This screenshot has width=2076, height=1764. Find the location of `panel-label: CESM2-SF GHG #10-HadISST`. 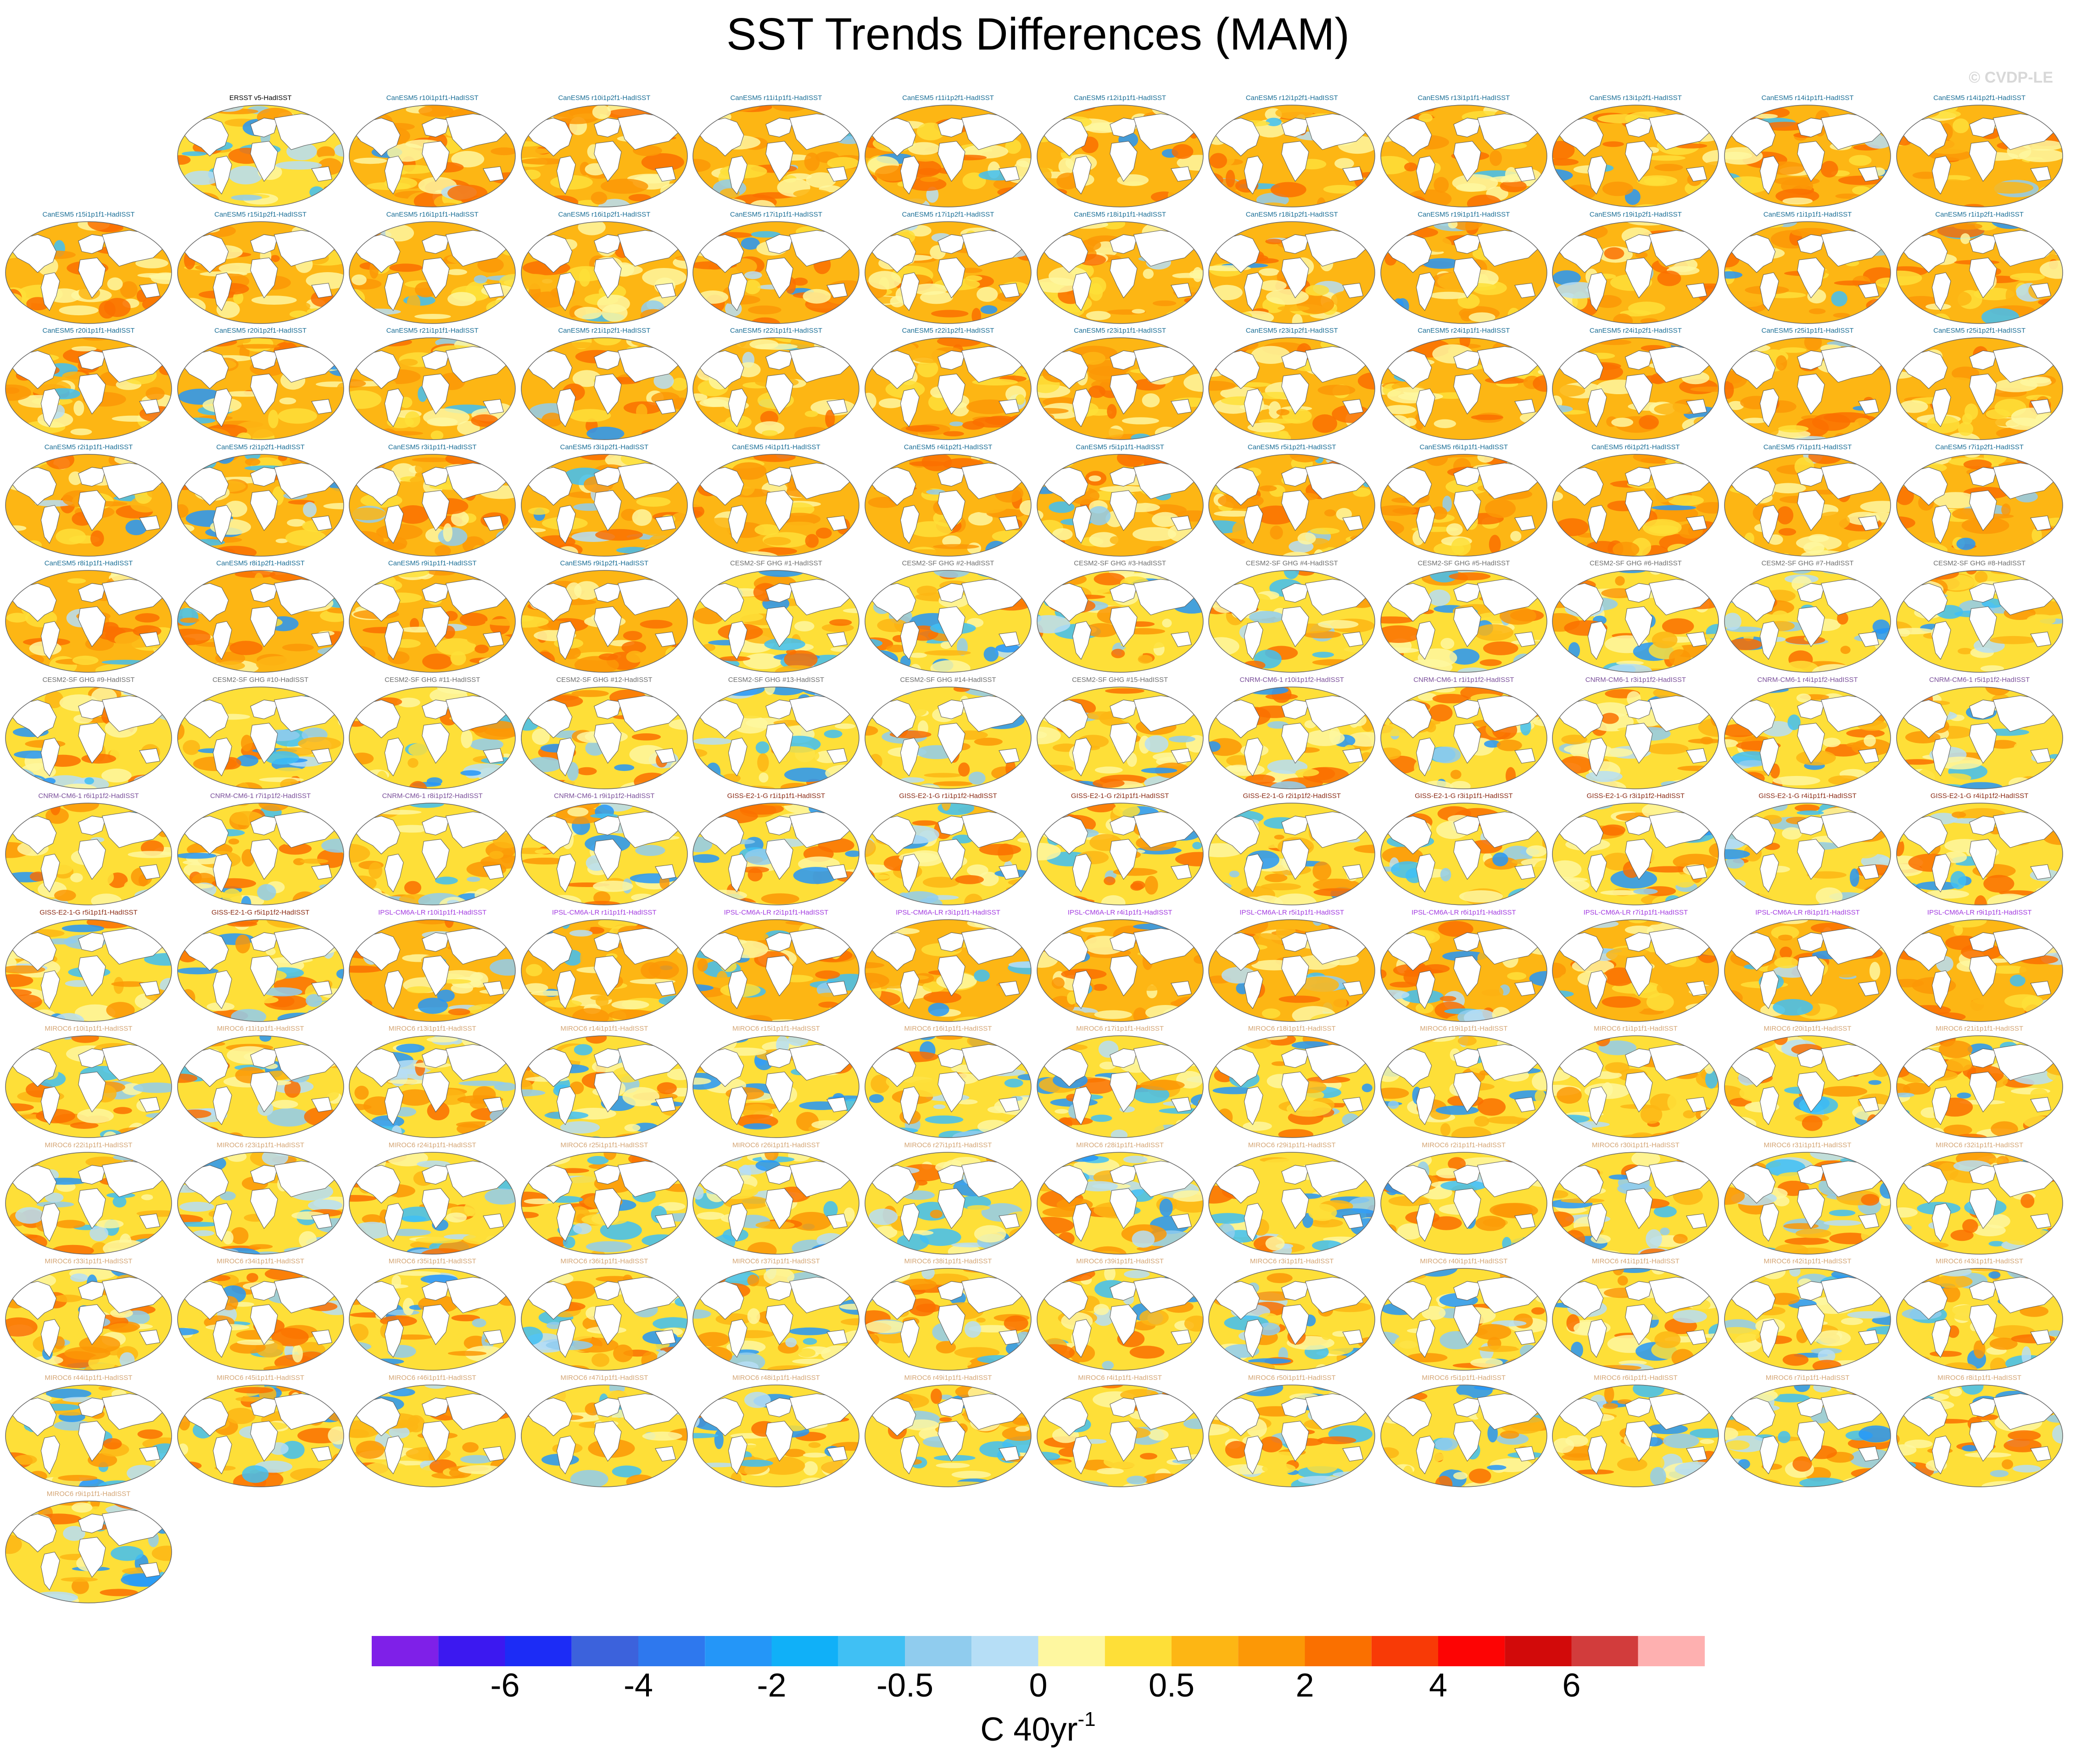

panel-label: CESM2-SF GHG #10-HadISST is located at coordinates (260, 679).